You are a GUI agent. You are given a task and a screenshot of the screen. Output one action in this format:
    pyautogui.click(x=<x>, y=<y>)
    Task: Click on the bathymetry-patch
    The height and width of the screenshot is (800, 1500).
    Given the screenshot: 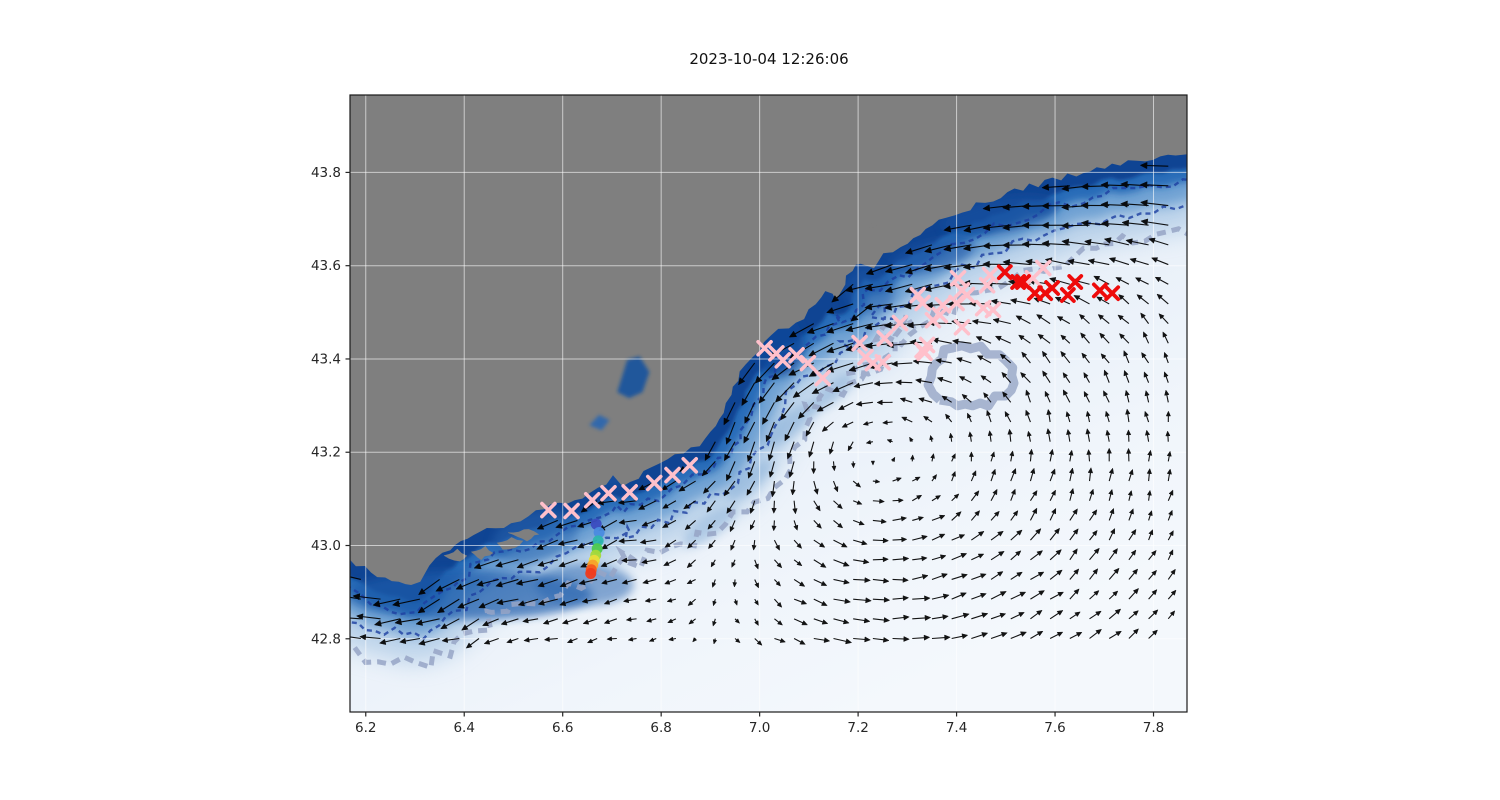 What is the action you would take?
    pyautogui.click(x=789, y=425)
    